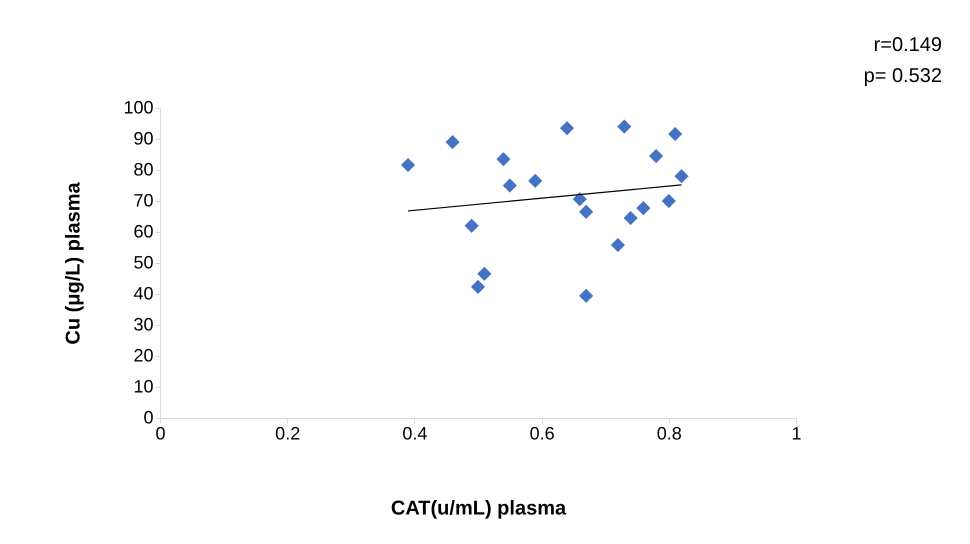 This screenshot has width=970, height=544. What do you see at coordinates (143, 386) in the screenshot?
I see `y-tick-label: 10` at bounding box center [143, 386].